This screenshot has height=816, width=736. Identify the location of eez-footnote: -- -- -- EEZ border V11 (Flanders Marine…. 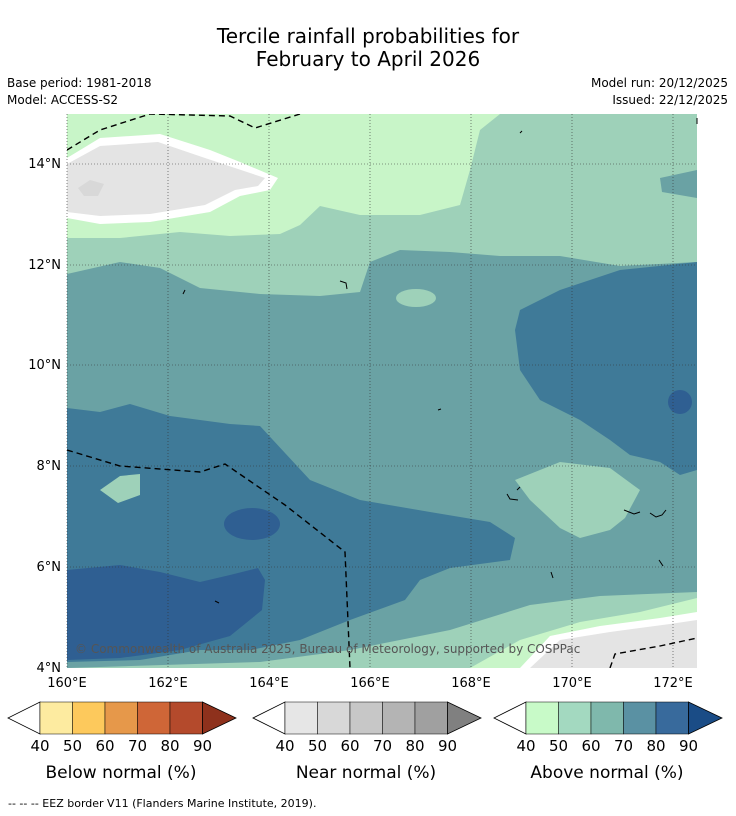
(162, 803).